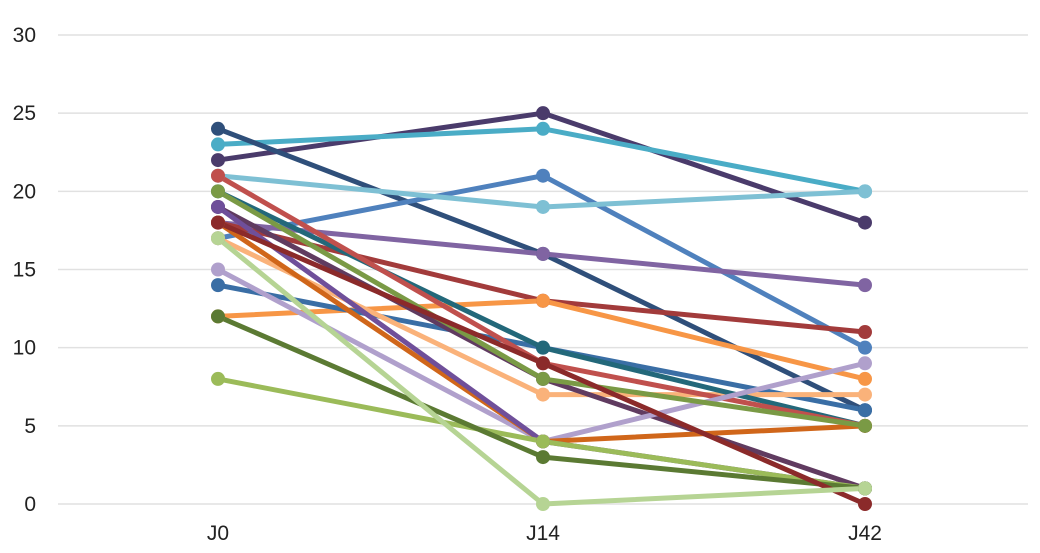 The image size is (1040, 553). I want to click on x-tick-label: J14, so click(543, 533).